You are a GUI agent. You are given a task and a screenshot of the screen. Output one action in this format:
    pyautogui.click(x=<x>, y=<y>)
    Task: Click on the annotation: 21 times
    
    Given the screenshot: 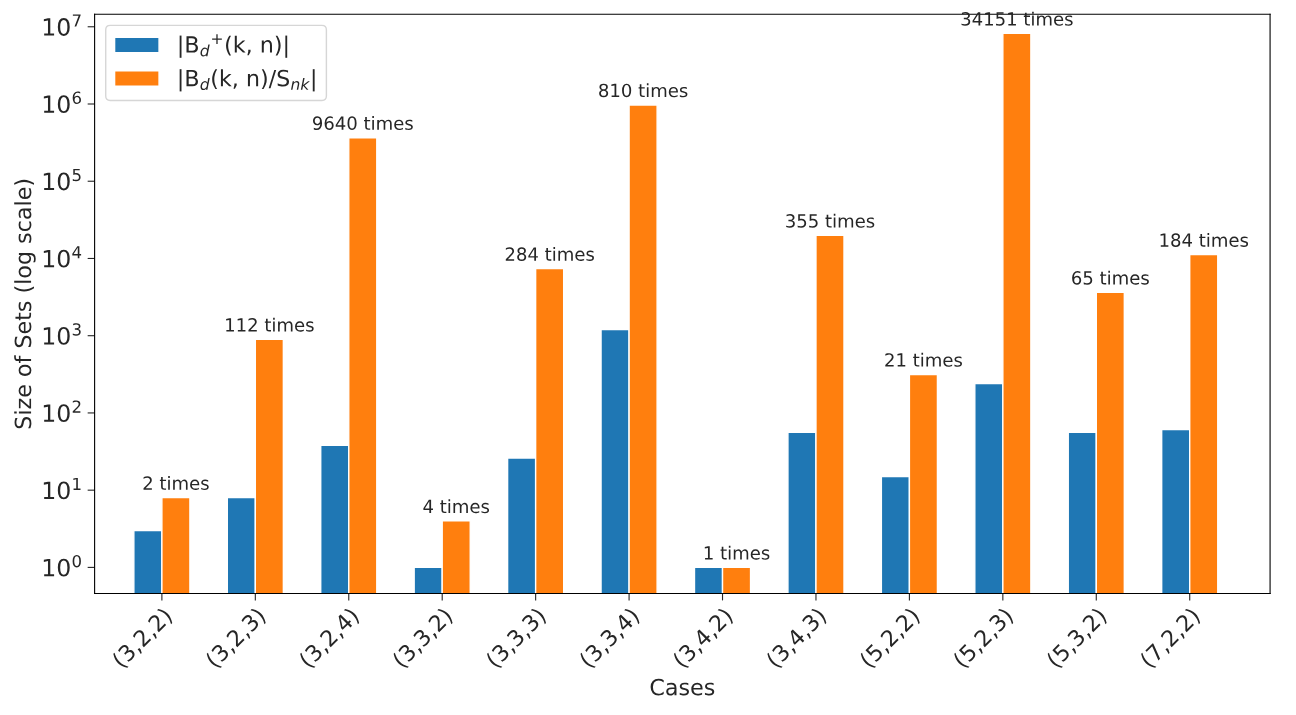 What is the action you would take?
    pyautogui.click(x=923, y=359)
    